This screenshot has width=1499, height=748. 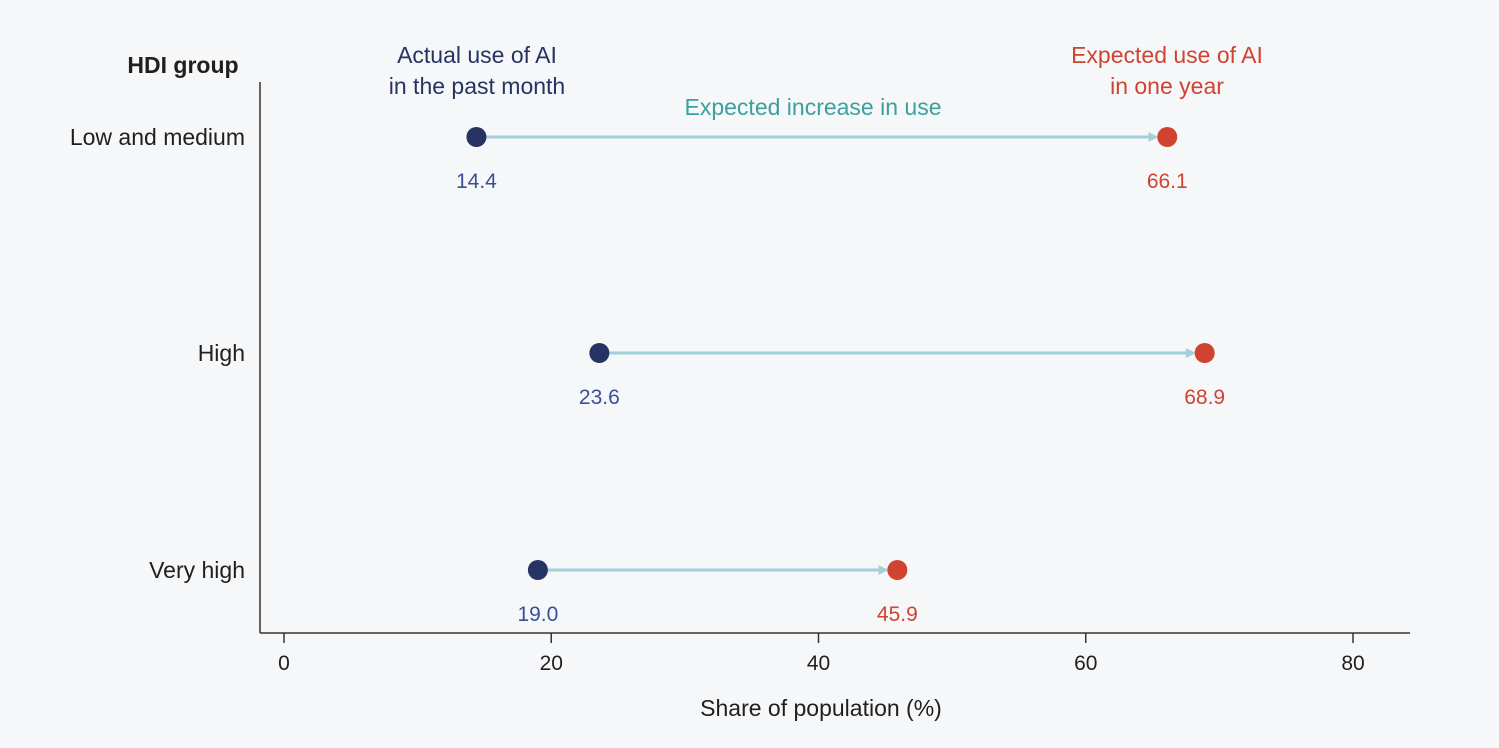 I want to click on x-axis-title: Share of population (%), so click(x=821, y=708).